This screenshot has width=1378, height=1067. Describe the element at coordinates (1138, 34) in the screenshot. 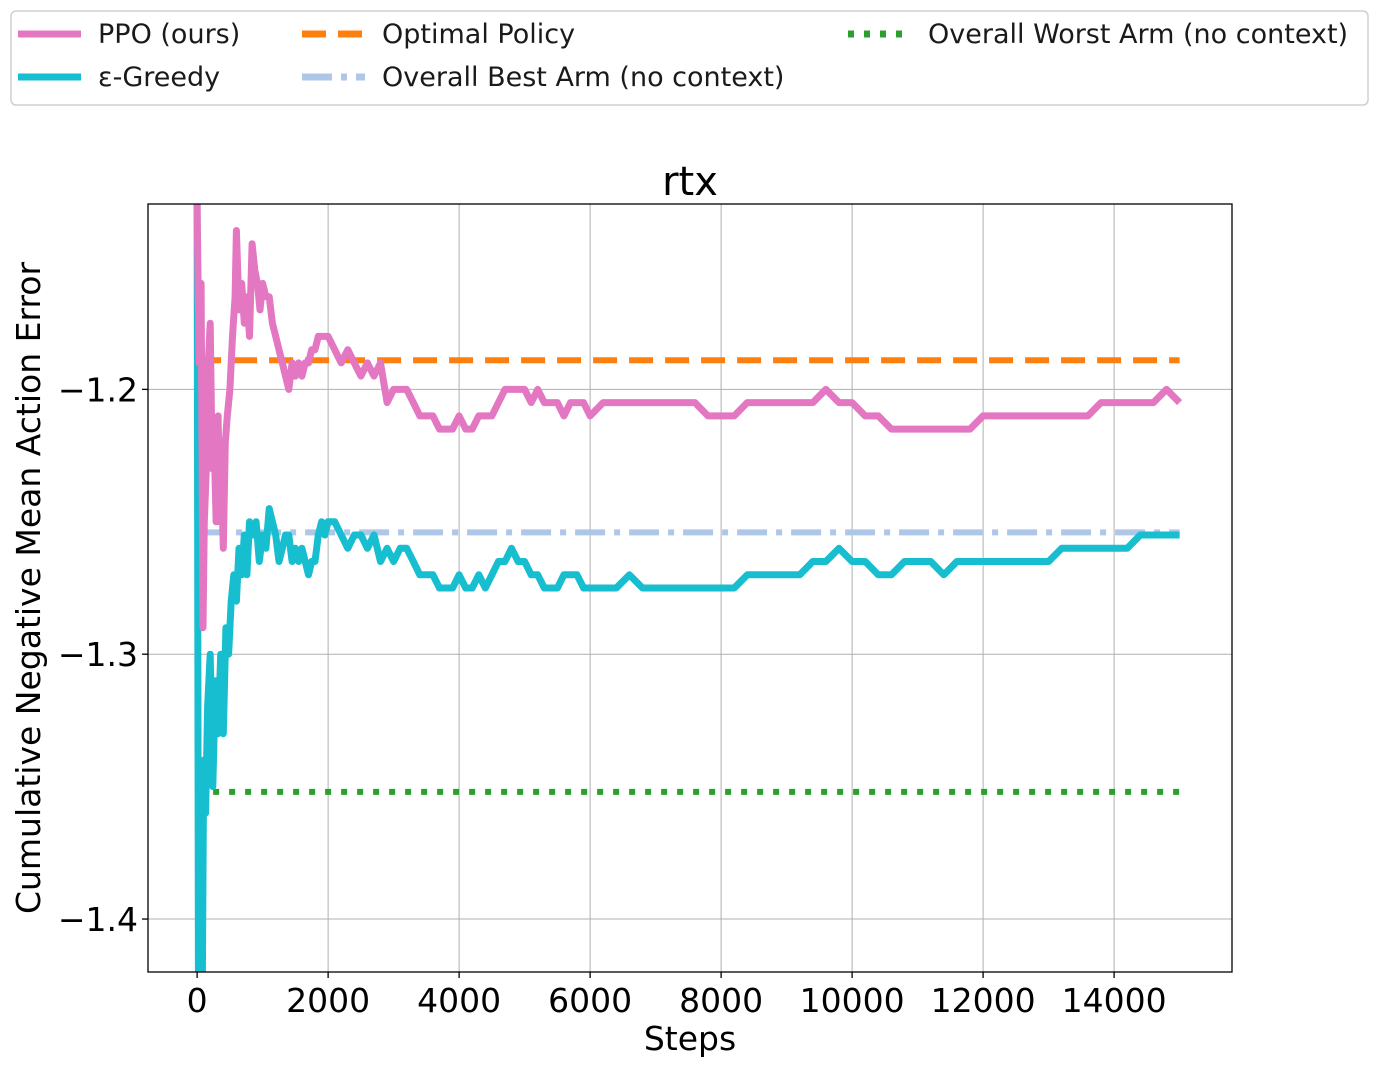

I see `legend-label-4: Overall Worst Arm (no context)` at that location.